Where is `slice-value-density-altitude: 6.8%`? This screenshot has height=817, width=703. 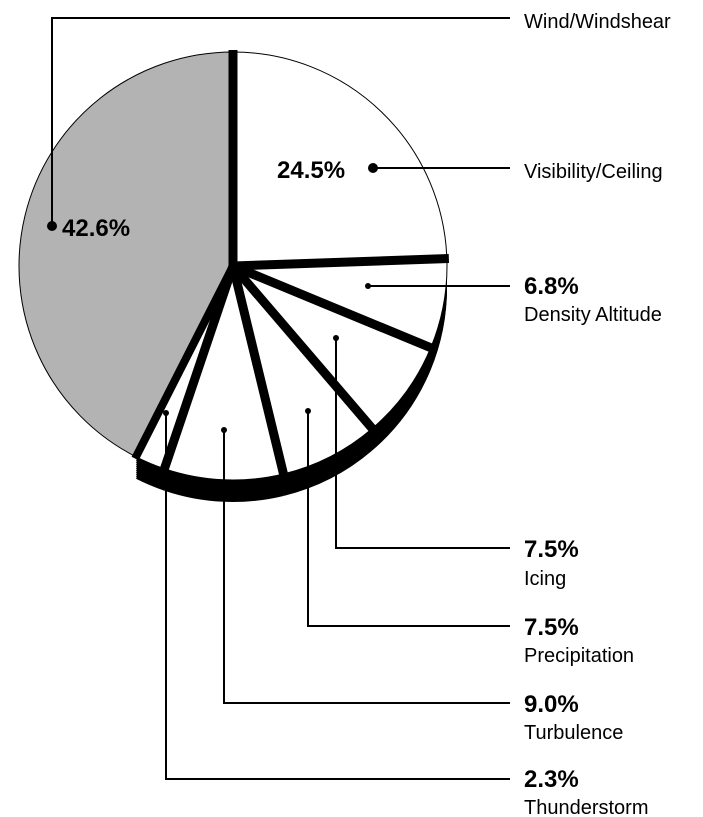
slice-value-density-altitude: 6.8% is located at coordinates (551, 286).